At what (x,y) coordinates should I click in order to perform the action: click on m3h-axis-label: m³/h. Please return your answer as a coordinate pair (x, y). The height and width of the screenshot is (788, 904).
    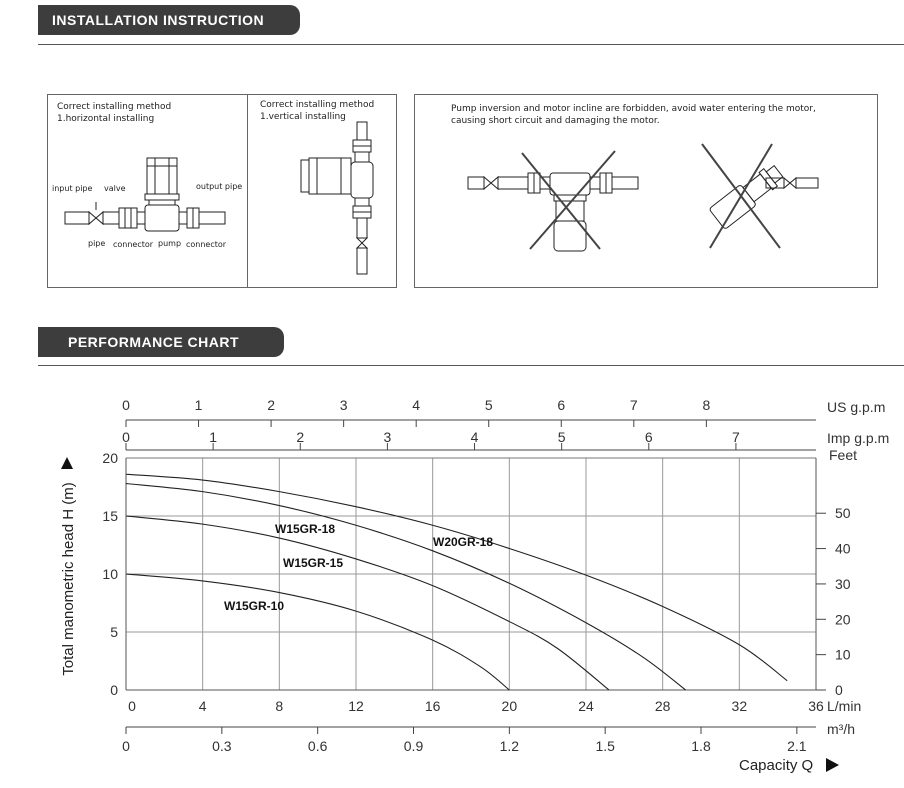
    Looking at the image, I should click on (841, 729).